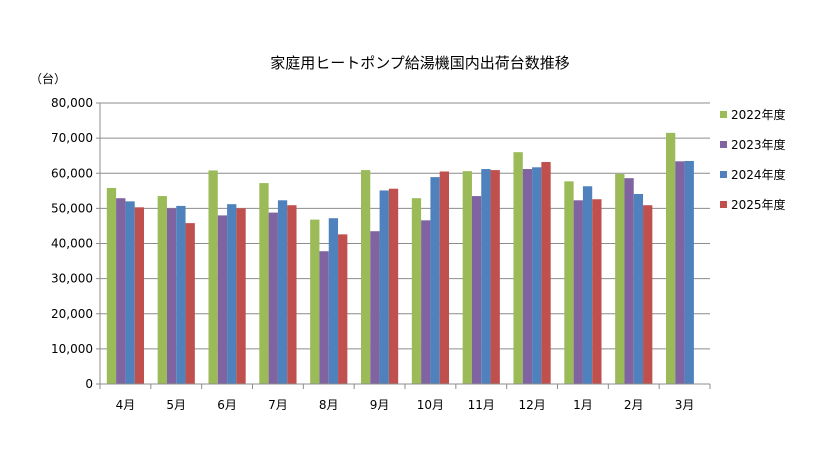 This screenshot has width=823, height=466. I want to click on x-tick-label: 5月, so click(176, 405).